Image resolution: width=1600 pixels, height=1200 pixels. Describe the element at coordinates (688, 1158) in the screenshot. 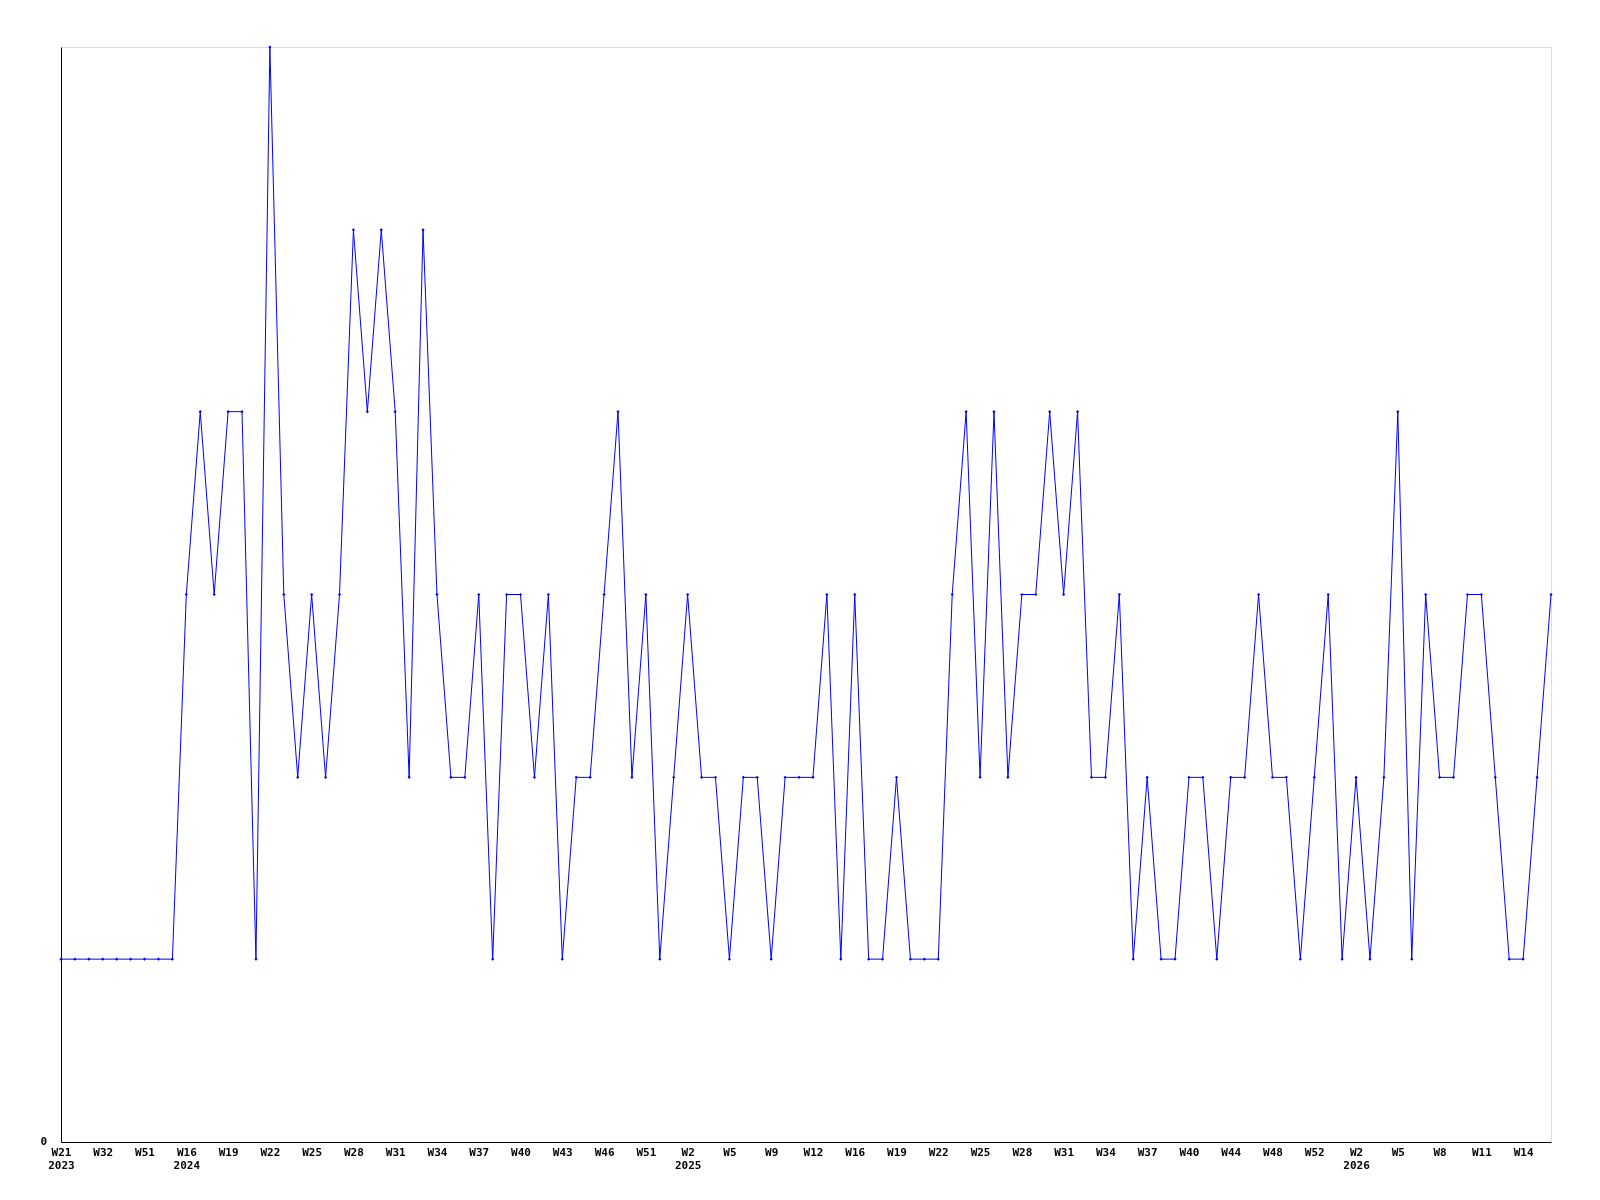

I see `x-tick-label: W2 2025` at that location.